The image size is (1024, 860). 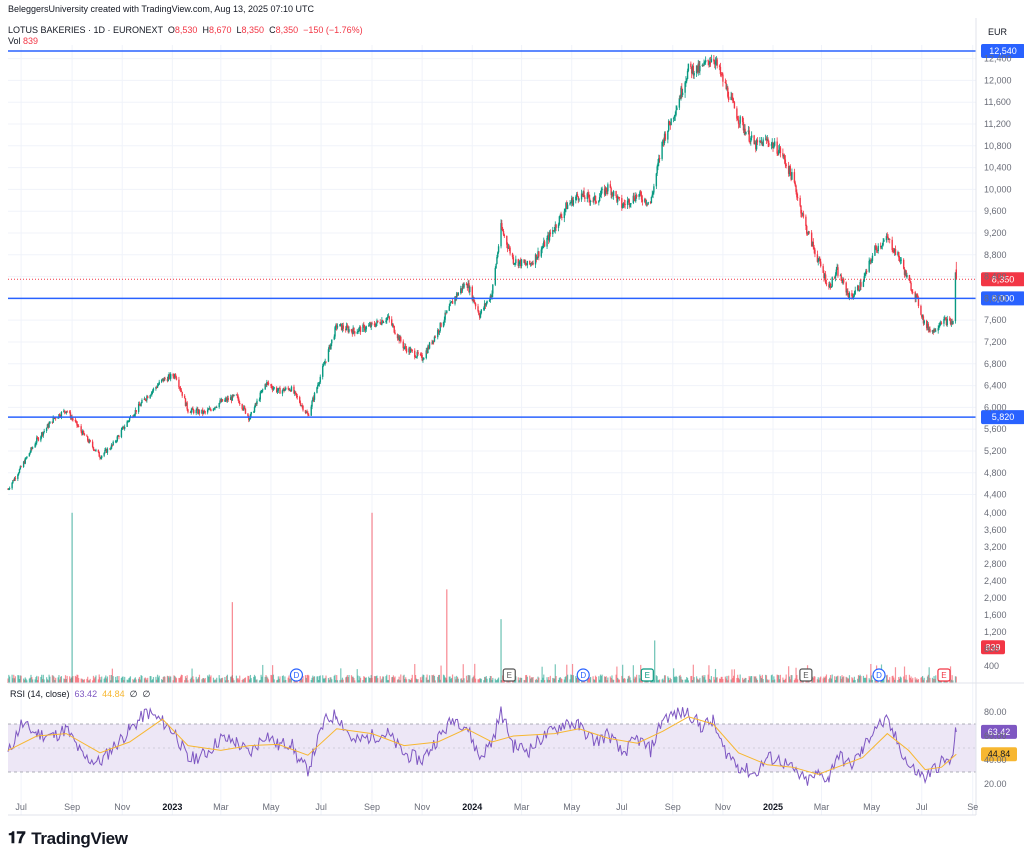 I want to click on dividend-marker, so click(x=879, y=675).